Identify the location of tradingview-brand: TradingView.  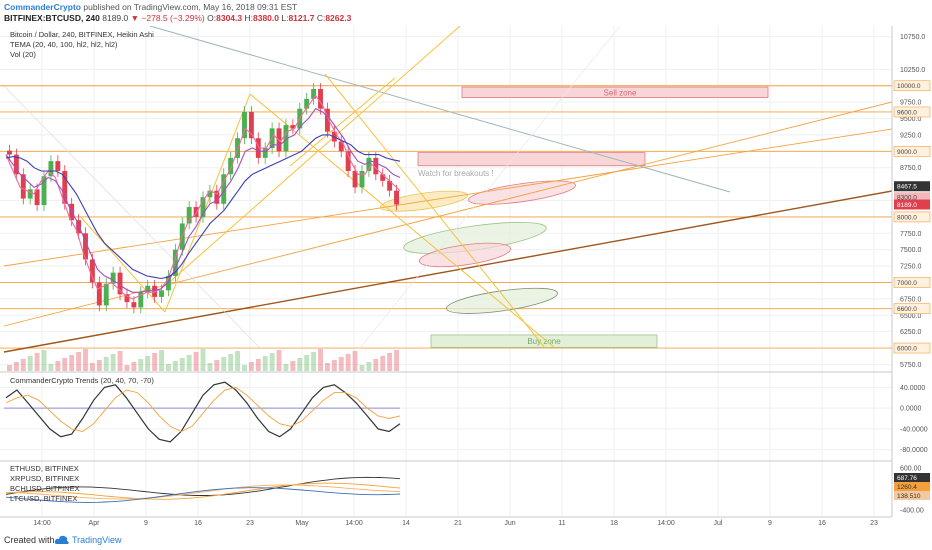
(97, 540).